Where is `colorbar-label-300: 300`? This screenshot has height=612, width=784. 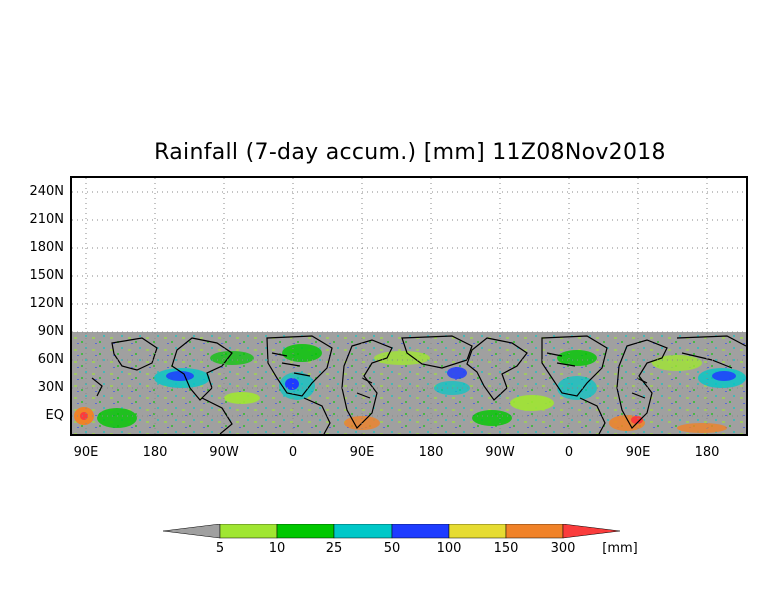
colorbar-label-300: 300 is located at coordinates (563, 548).